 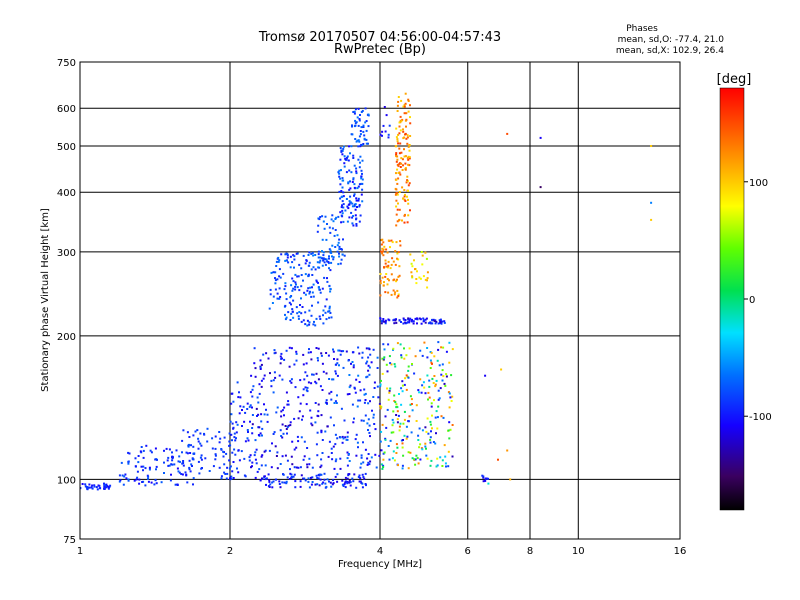 What do you see at coordinates (382, 551) in the screenshot?
I see `x-axis-ticks: 1 2 4 6 8 10 16` at bounding box center [382, 551].